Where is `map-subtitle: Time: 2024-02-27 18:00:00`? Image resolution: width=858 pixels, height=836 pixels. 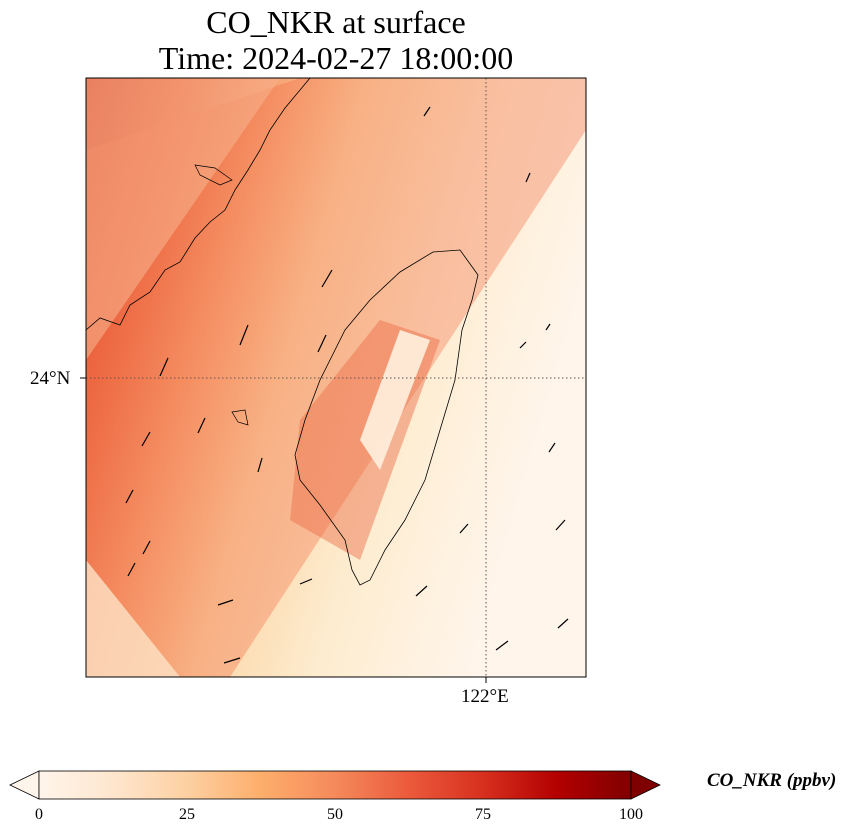
map-subtitle: Time: 2024-02-27 18:00:00 is located at coordinates (336, 58).